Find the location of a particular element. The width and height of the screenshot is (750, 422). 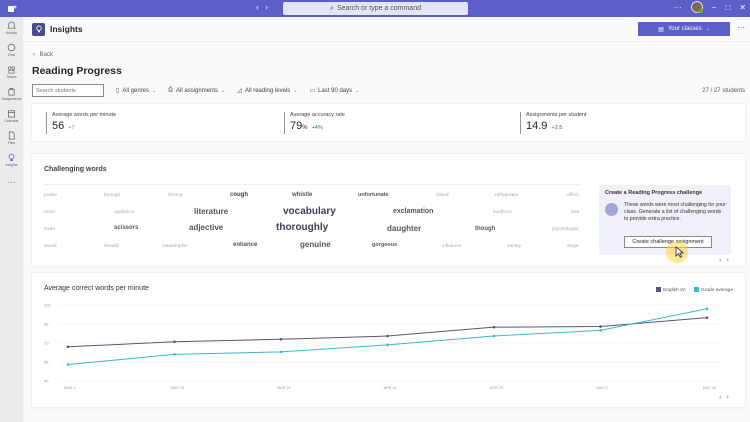

word-item: psychologist is located at coordinates (565, 229).